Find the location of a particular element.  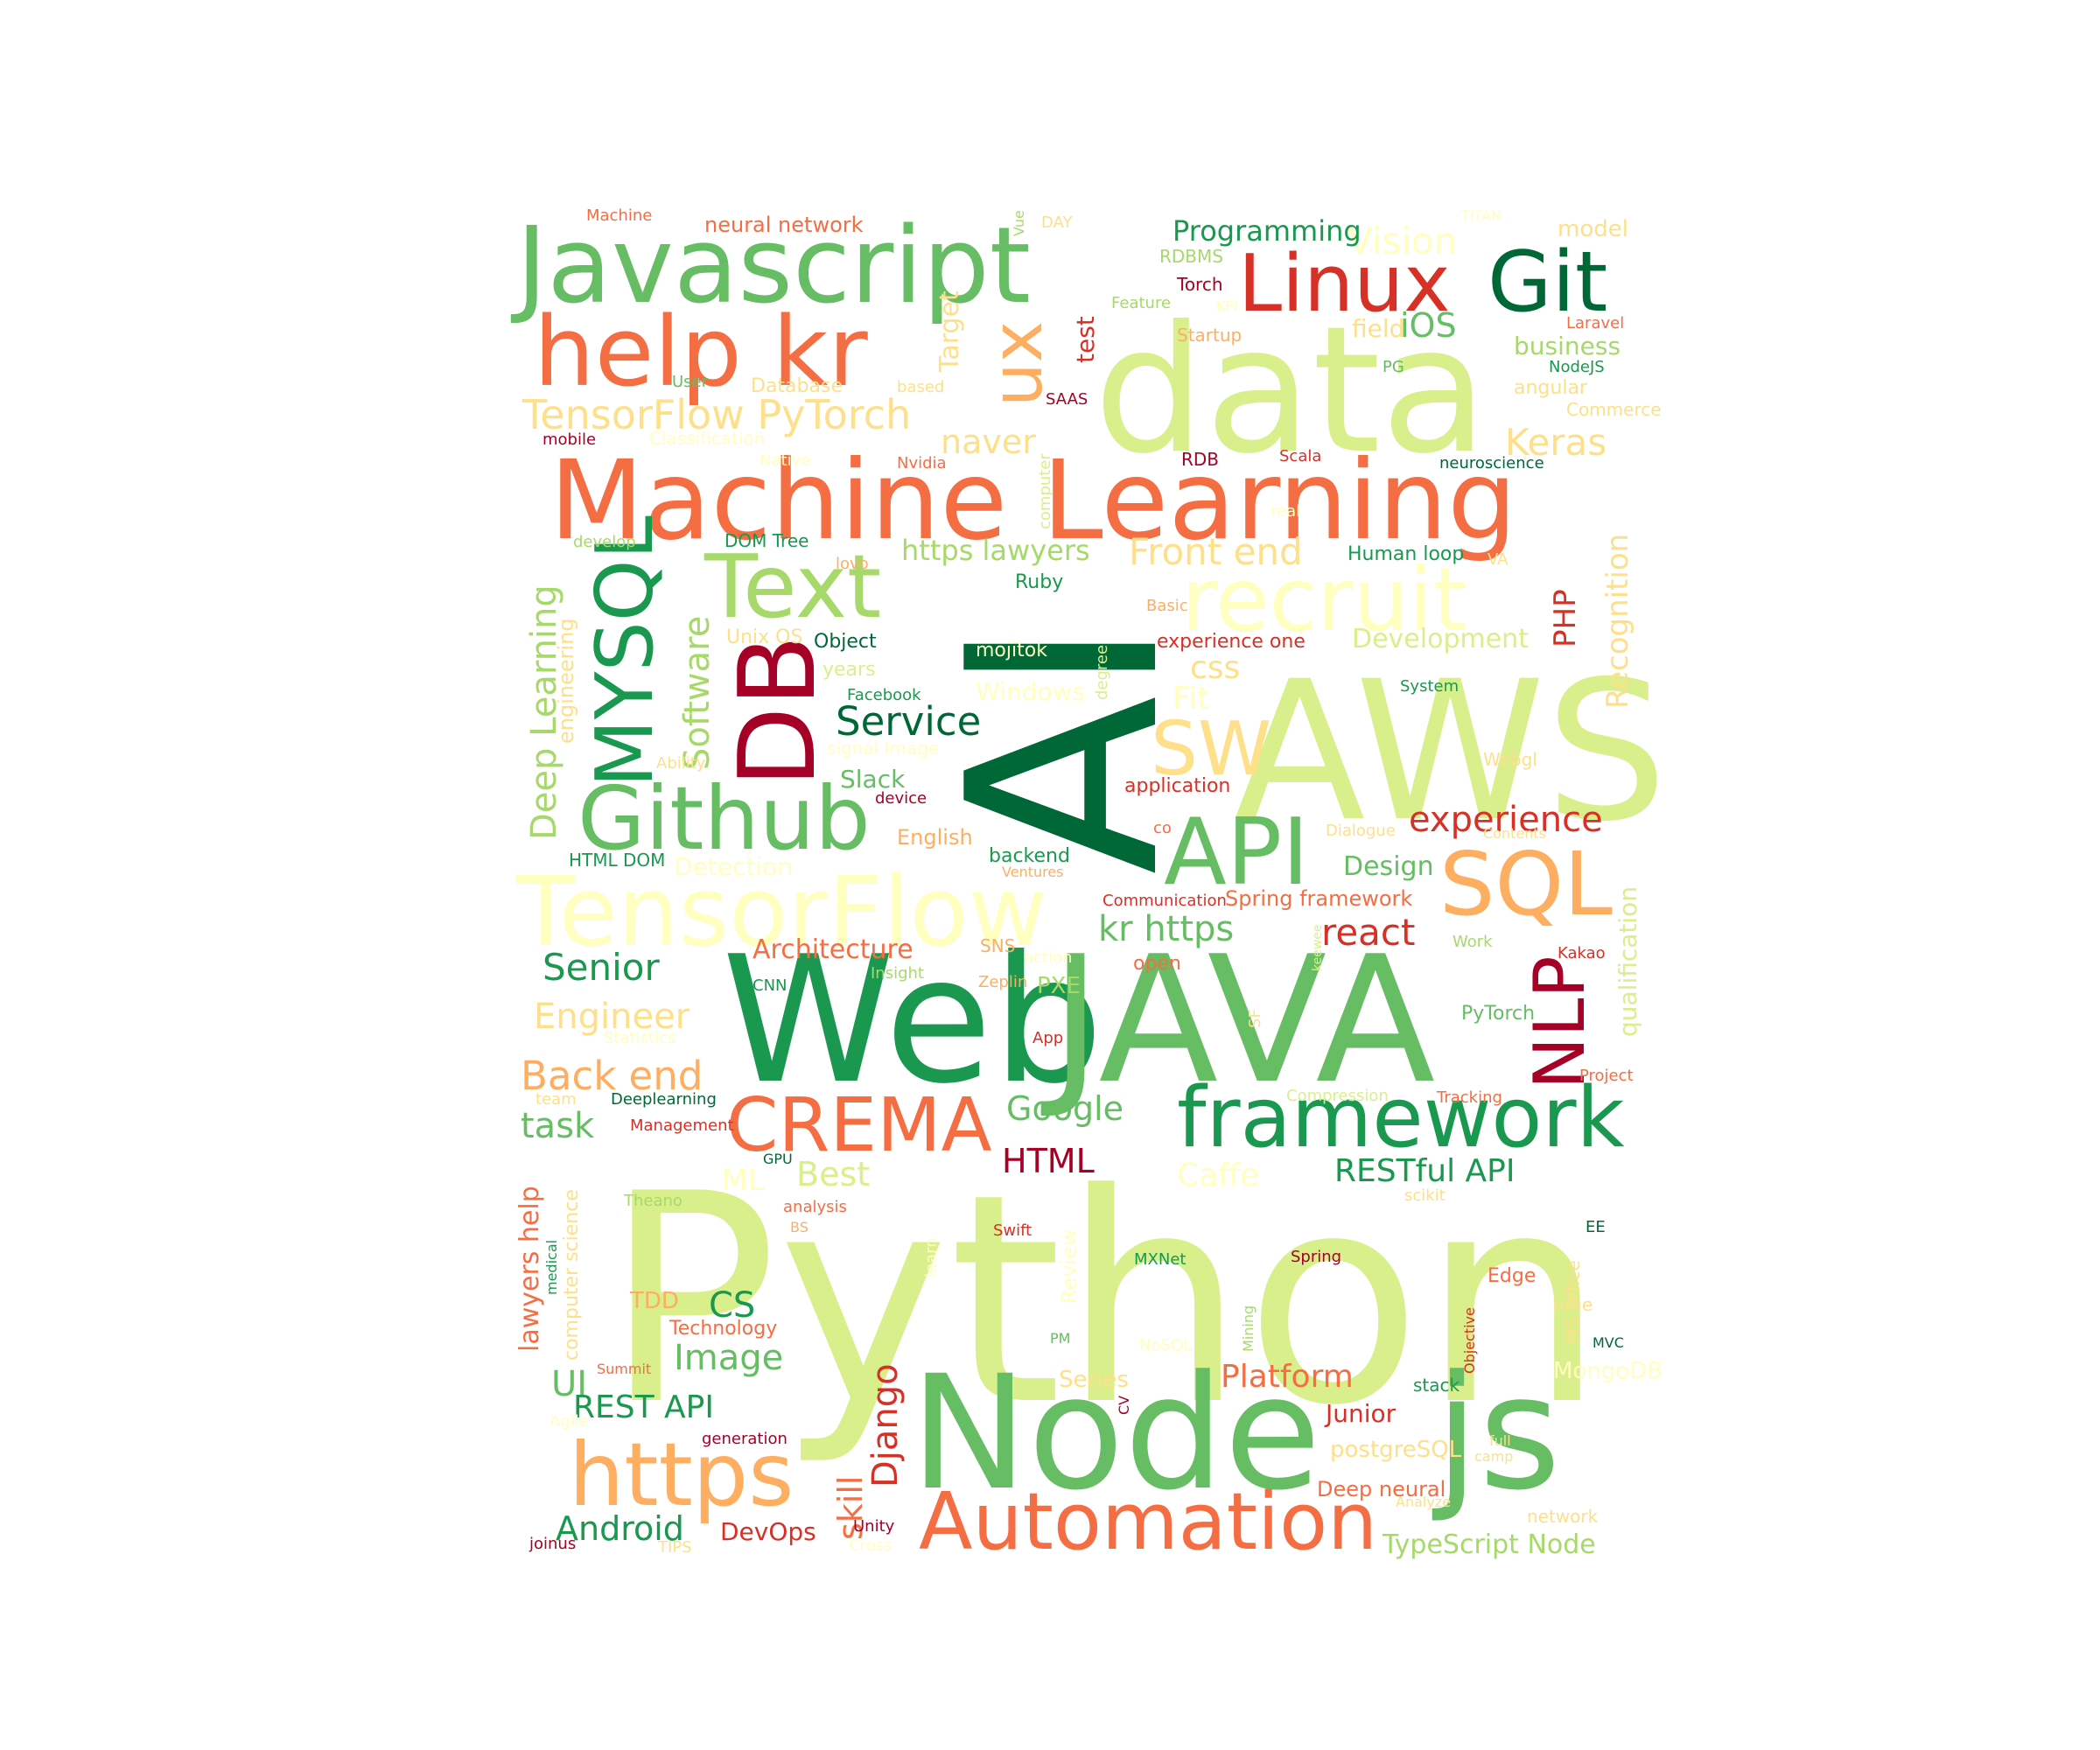

word-android: Android is located at coordinates (620, 1528).